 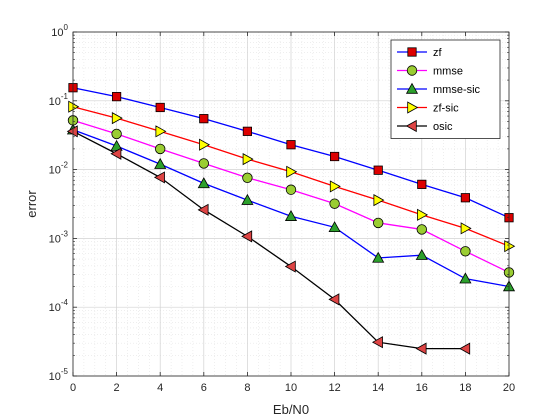 What do you see at coordinates (438, 53) in the screenshot?
I see `legend-label: zf` at bounding box center [438, 53].